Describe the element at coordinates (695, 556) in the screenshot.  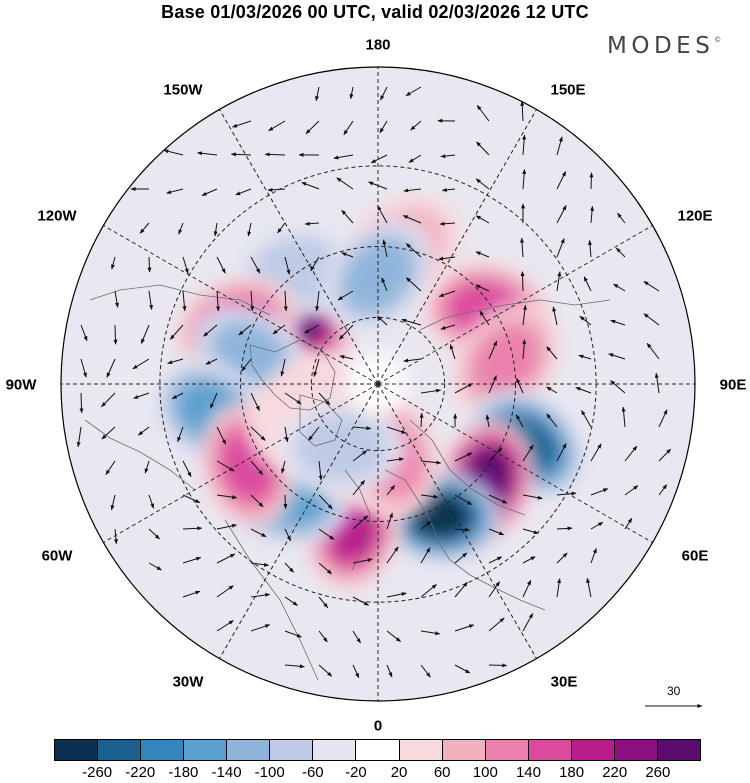
I see `lon-label-60e: 60E` at that location.